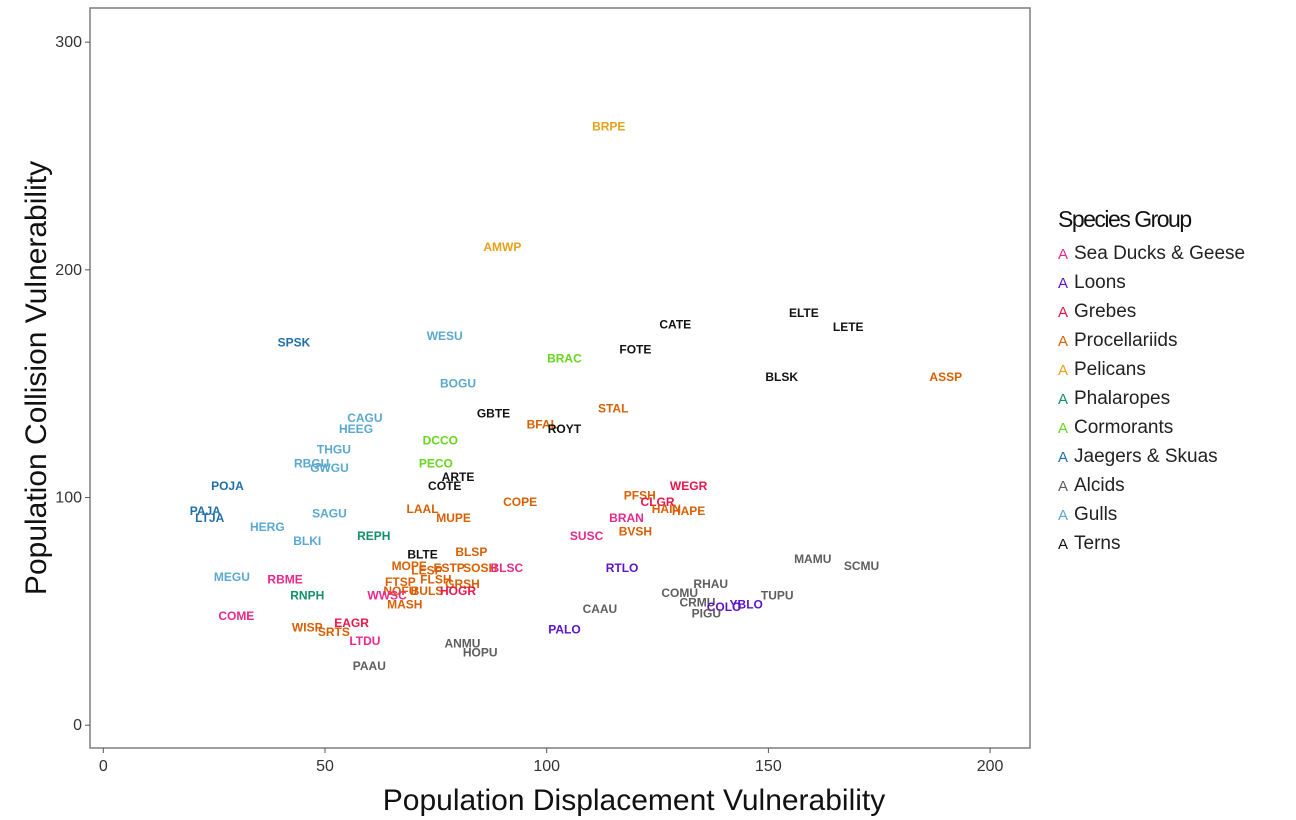  What do you see at coordinates (1097, 543) in the screenshot?
I see `legend-label: Terns` at bounding box center [1097, 543].